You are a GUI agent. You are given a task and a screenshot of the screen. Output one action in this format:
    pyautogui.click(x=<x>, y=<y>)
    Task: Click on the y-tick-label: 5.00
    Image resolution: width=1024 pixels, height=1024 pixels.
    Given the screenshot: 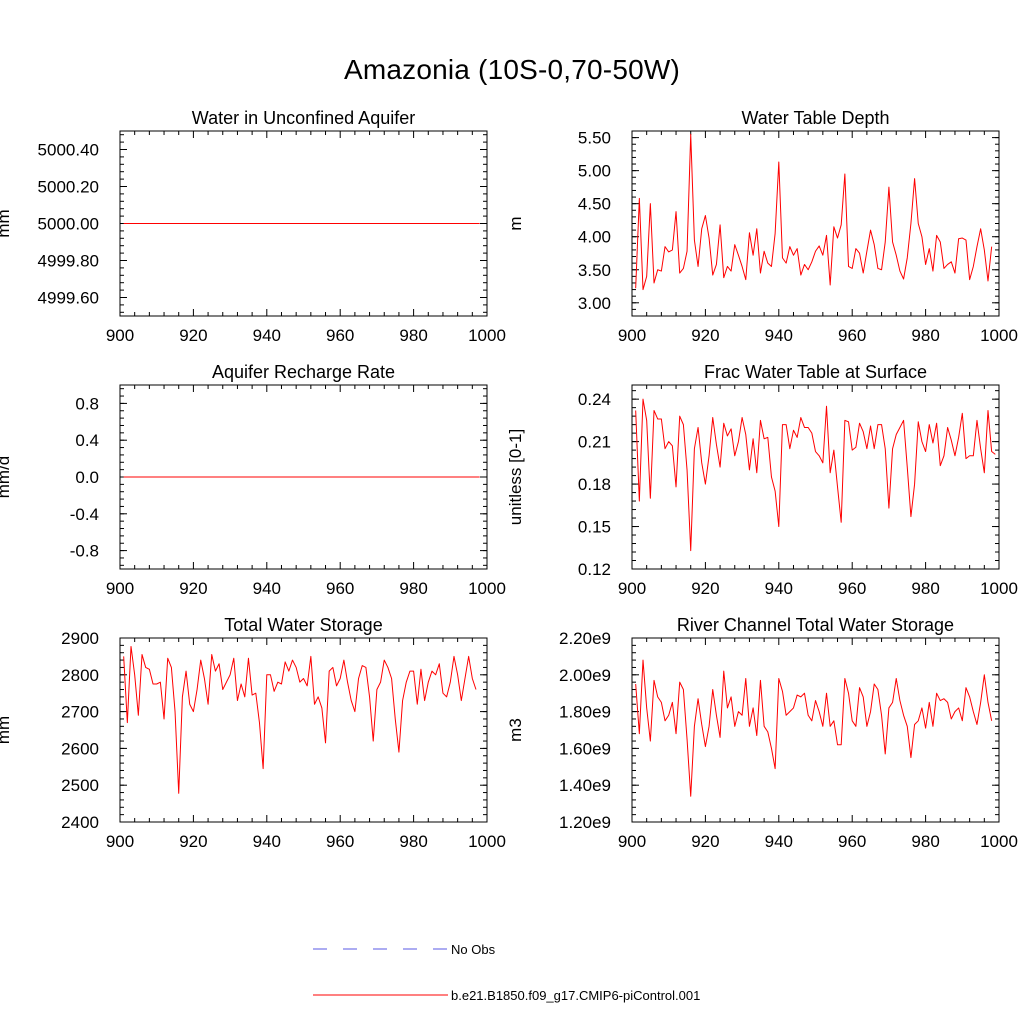 What is the action you would take?
    pyautogui.click(x=594, y=171)
    